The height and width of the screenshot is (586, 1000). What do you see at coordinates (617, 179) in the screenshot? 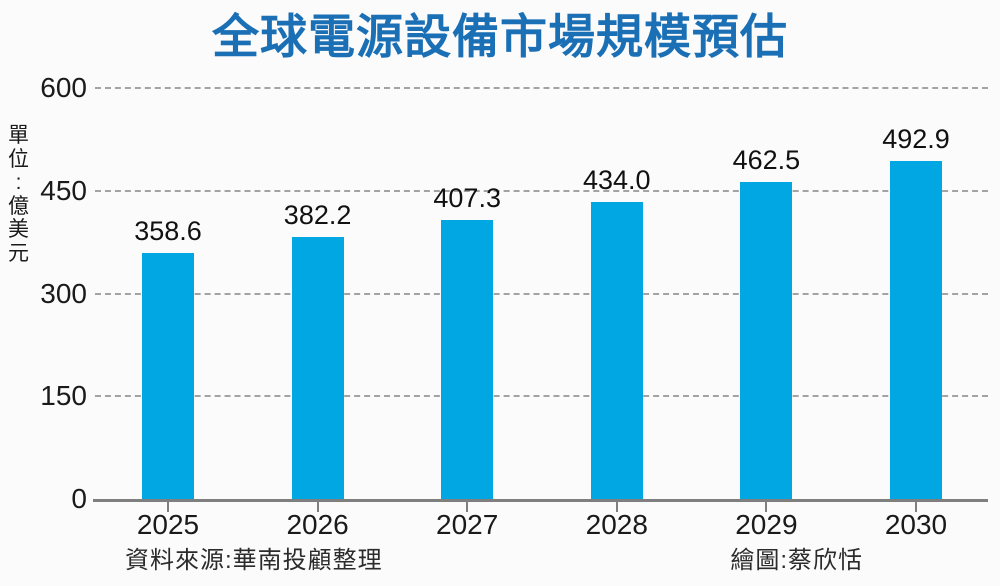
I see `bar-value-label: 434.0` at bounding box center [617, 179].